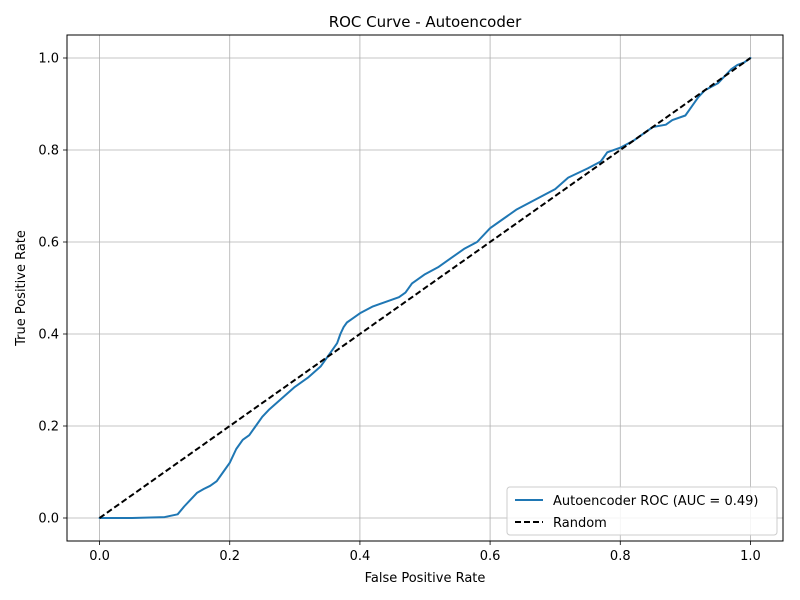  Describe the element at coordinates (620, 556) in the screenshot. I see `x-tick-label: 0.8` at that location.